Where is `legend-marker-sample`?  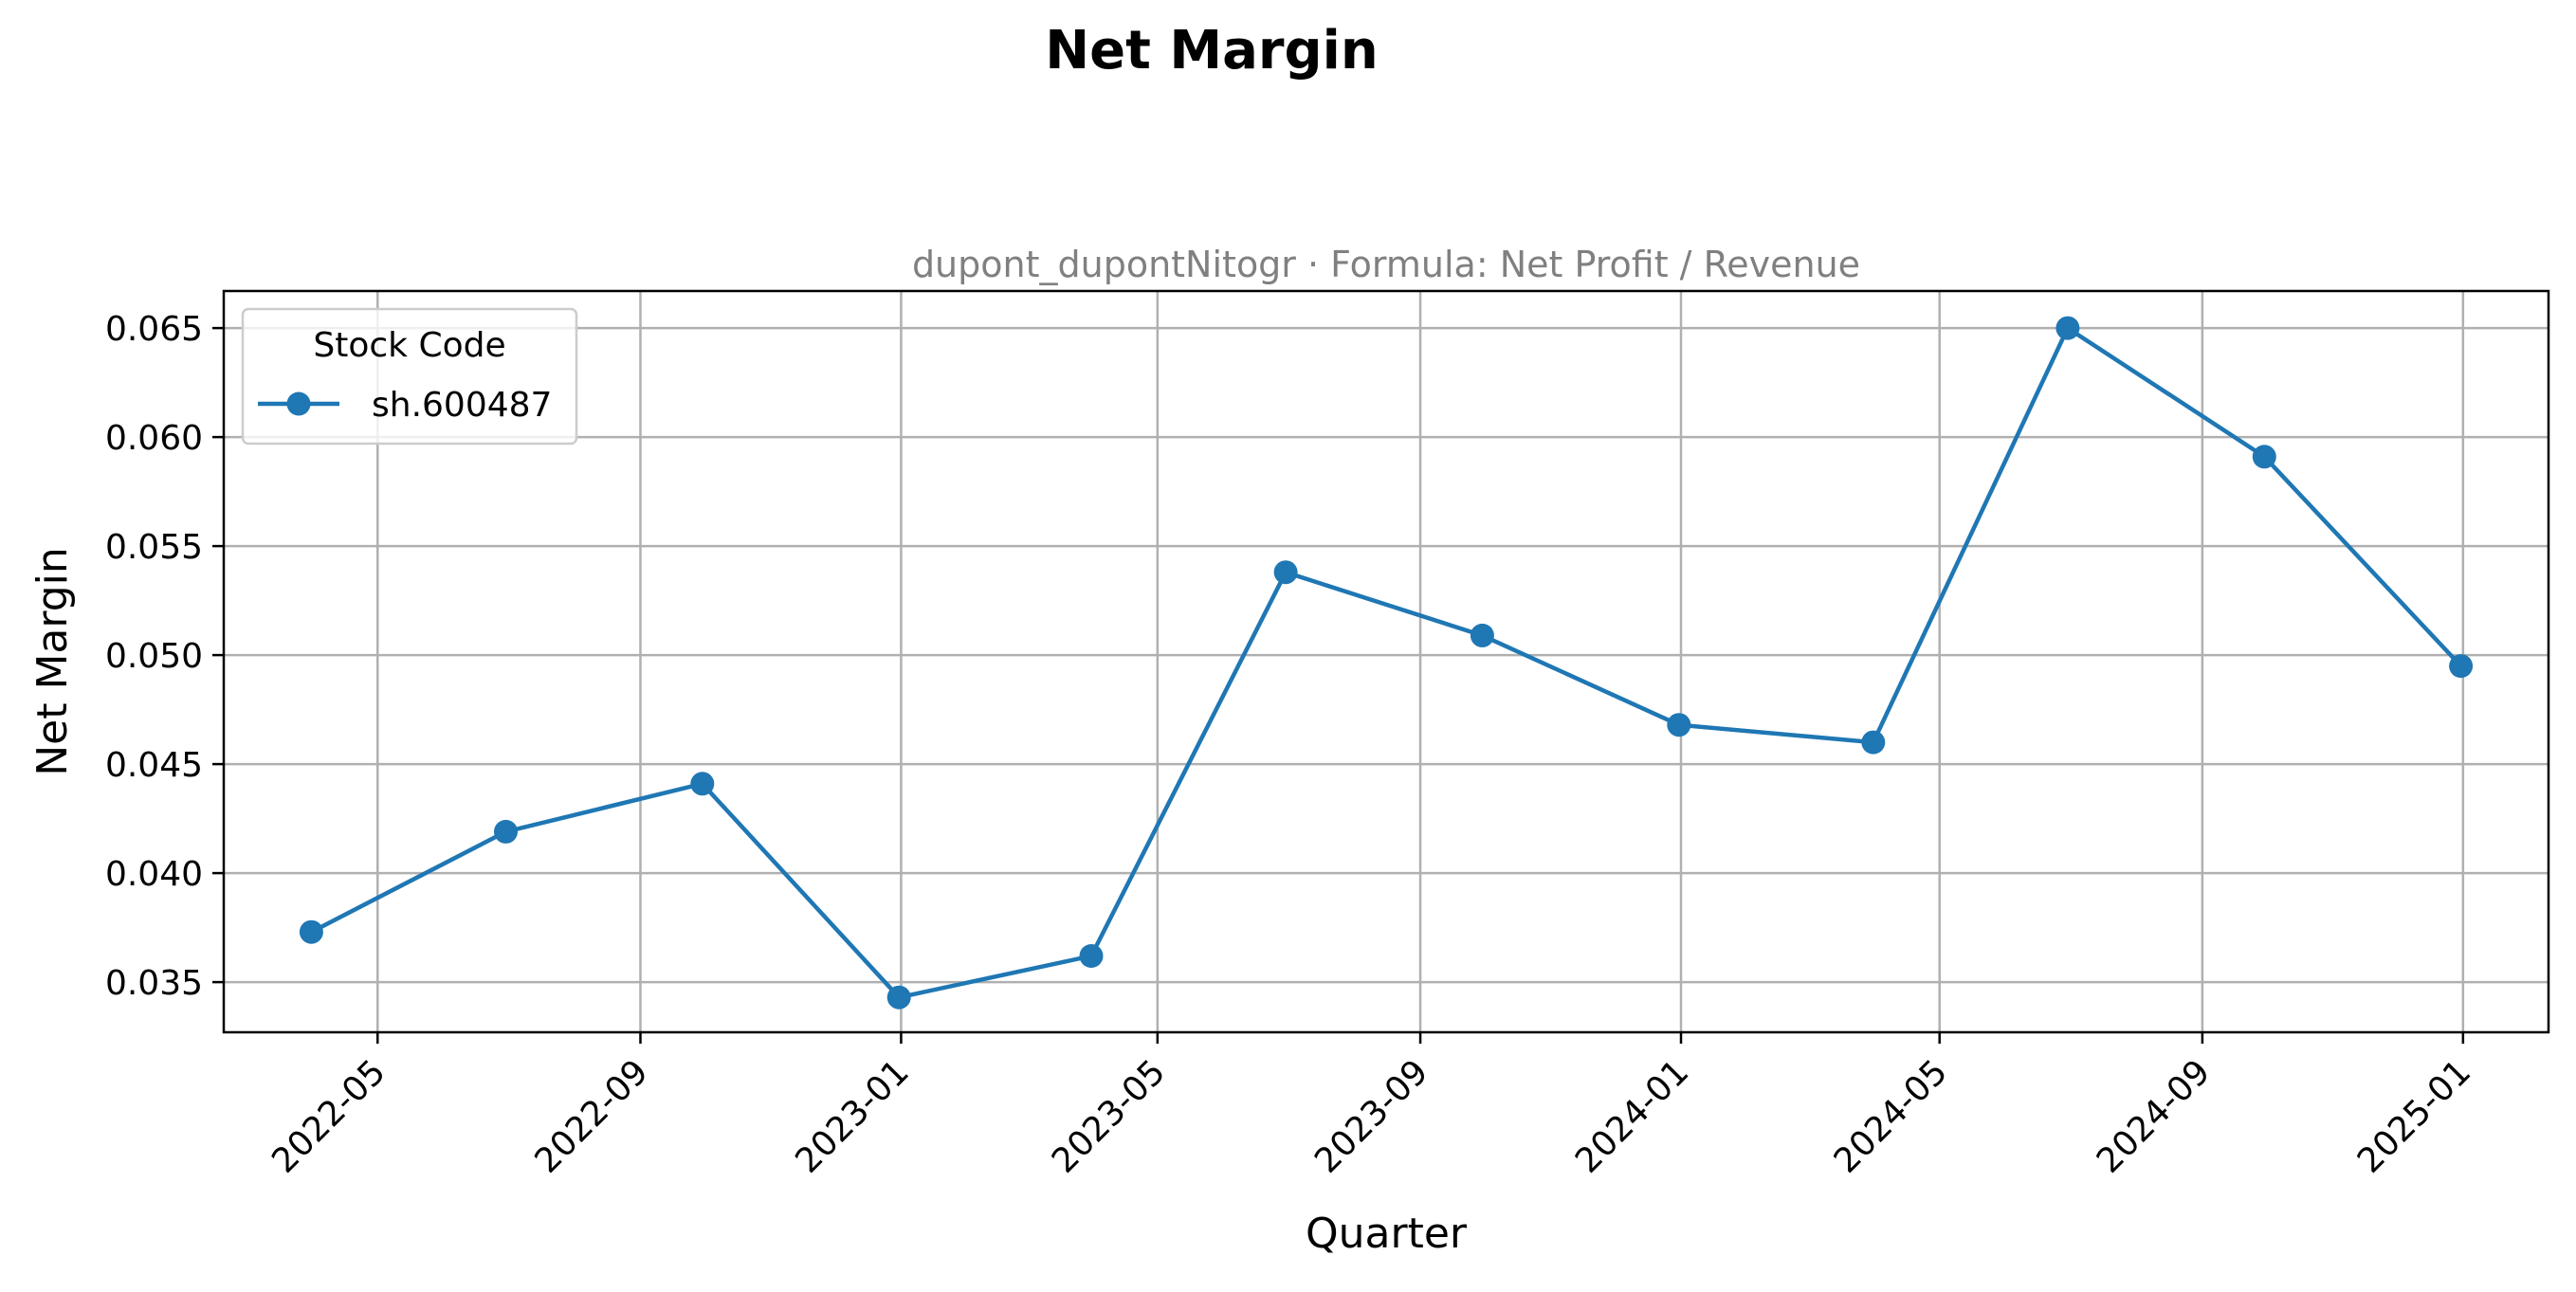
legend-marker-sample is located at coordinates (298, 403).